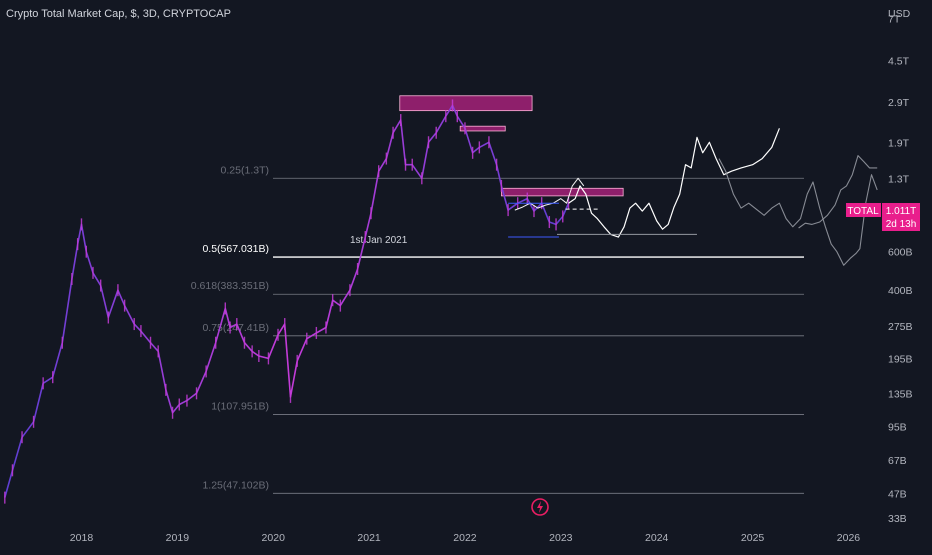  Describe the element at coordinates (899, 179) in the screenshot. I see `y-tick-label: 1.3T` at that location.